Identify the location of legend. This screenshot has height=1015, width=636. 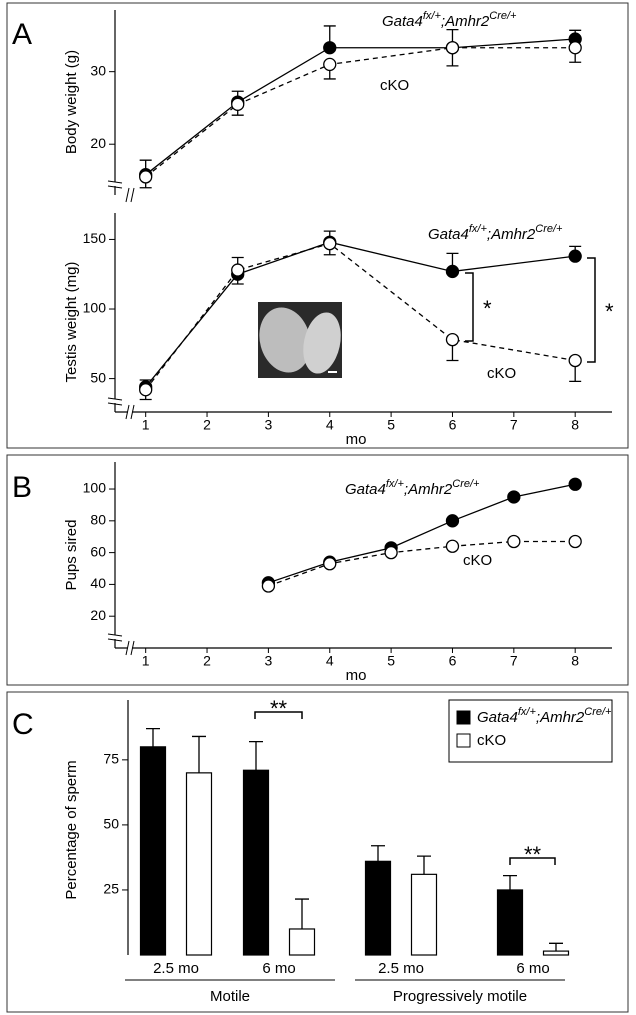
(530, 731).